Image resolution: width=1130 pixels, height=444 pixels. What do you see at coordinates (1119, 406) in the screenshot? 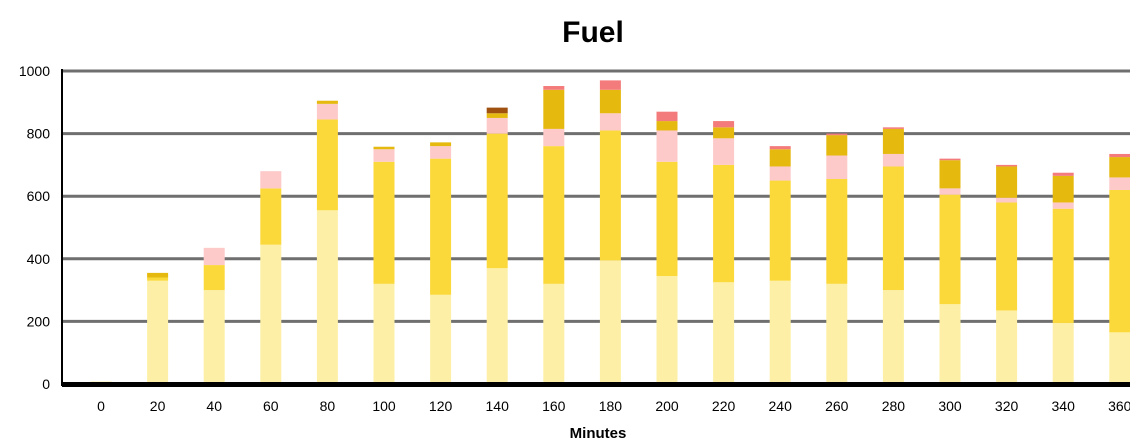
I see `x-tick-label: 360` at bounding box center [1119, 406].